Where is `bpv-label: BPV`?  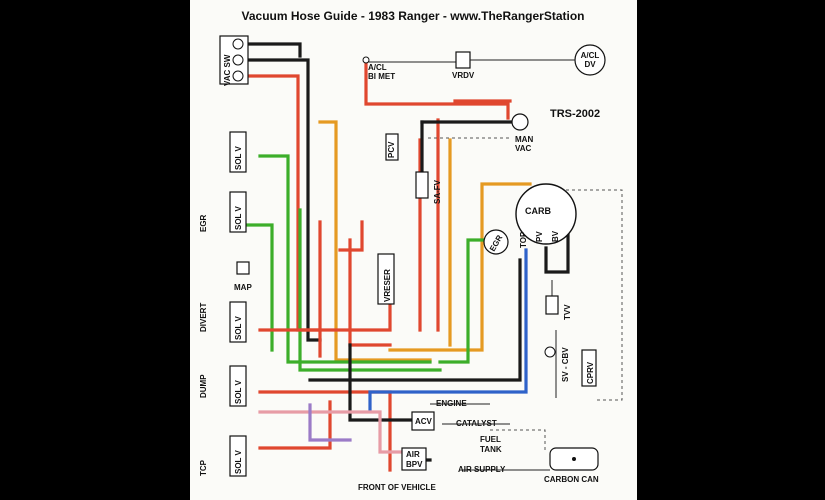 bpv-label: BPV is located at coordinates (414, 464).